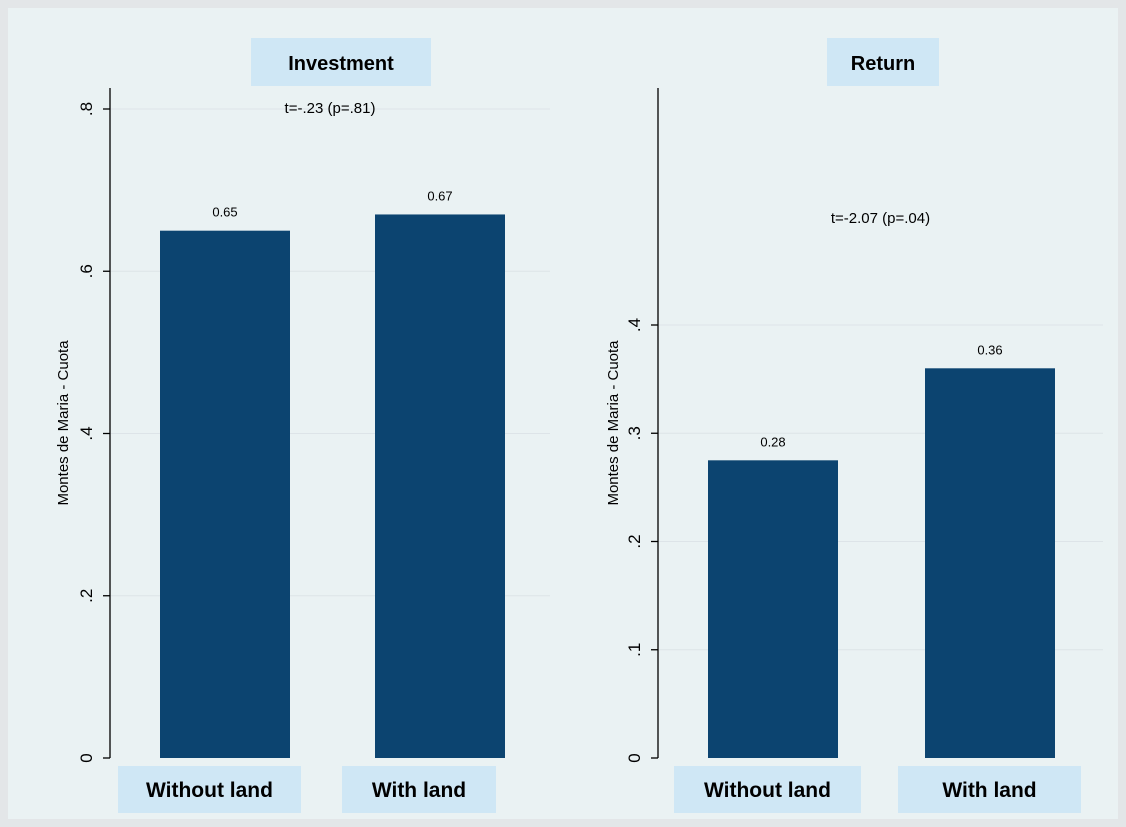 This screenshot has width=1126, height=827. I want to click on chart-title: Return, so click(883, 64).